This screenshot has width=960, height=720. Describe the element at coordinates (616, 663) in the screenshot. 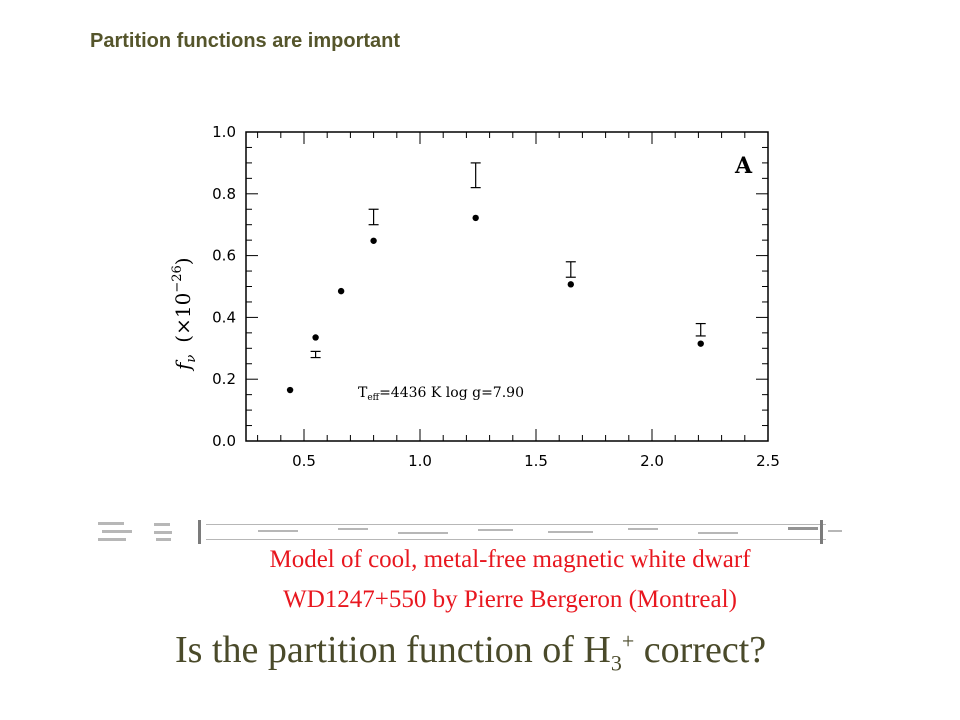

I see `question-subscript: 3` at that location.